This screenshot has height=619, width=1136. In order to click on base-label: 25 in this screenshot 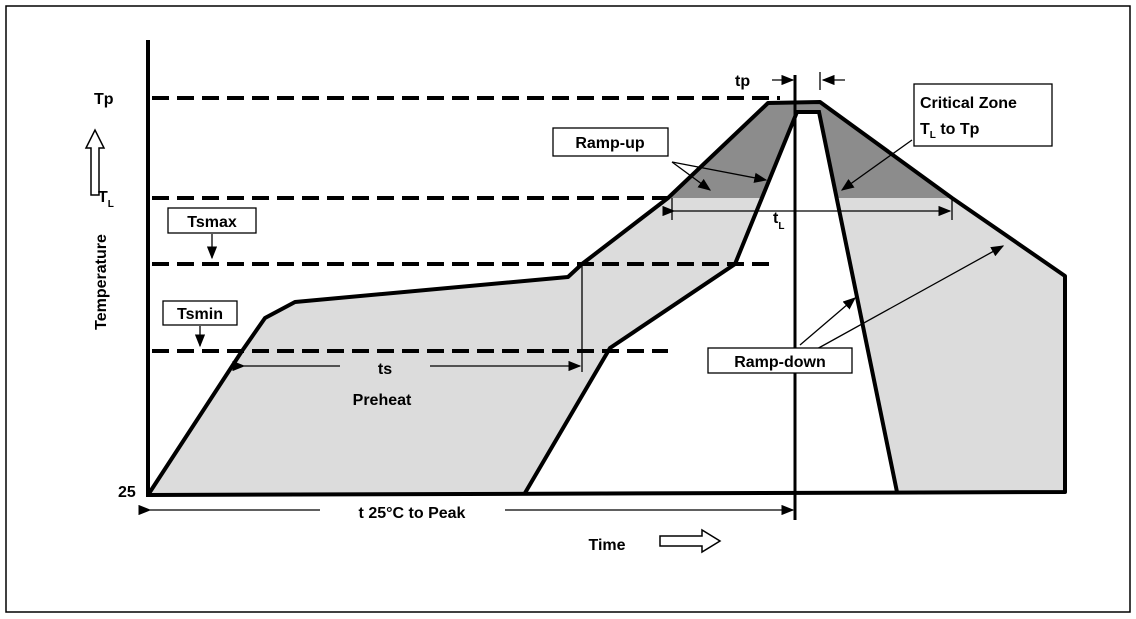, I will do `click(127, 492)`.